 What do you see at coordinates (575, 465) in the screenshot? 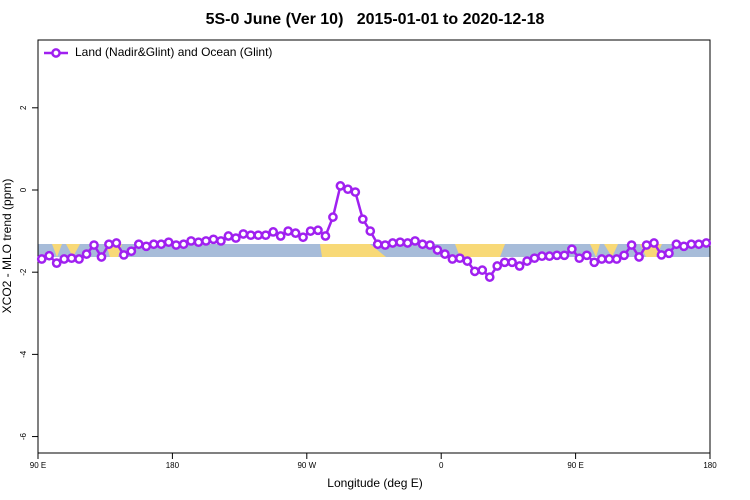
I see `x-tick-label: 90 E` at bounding box center [575, 465].